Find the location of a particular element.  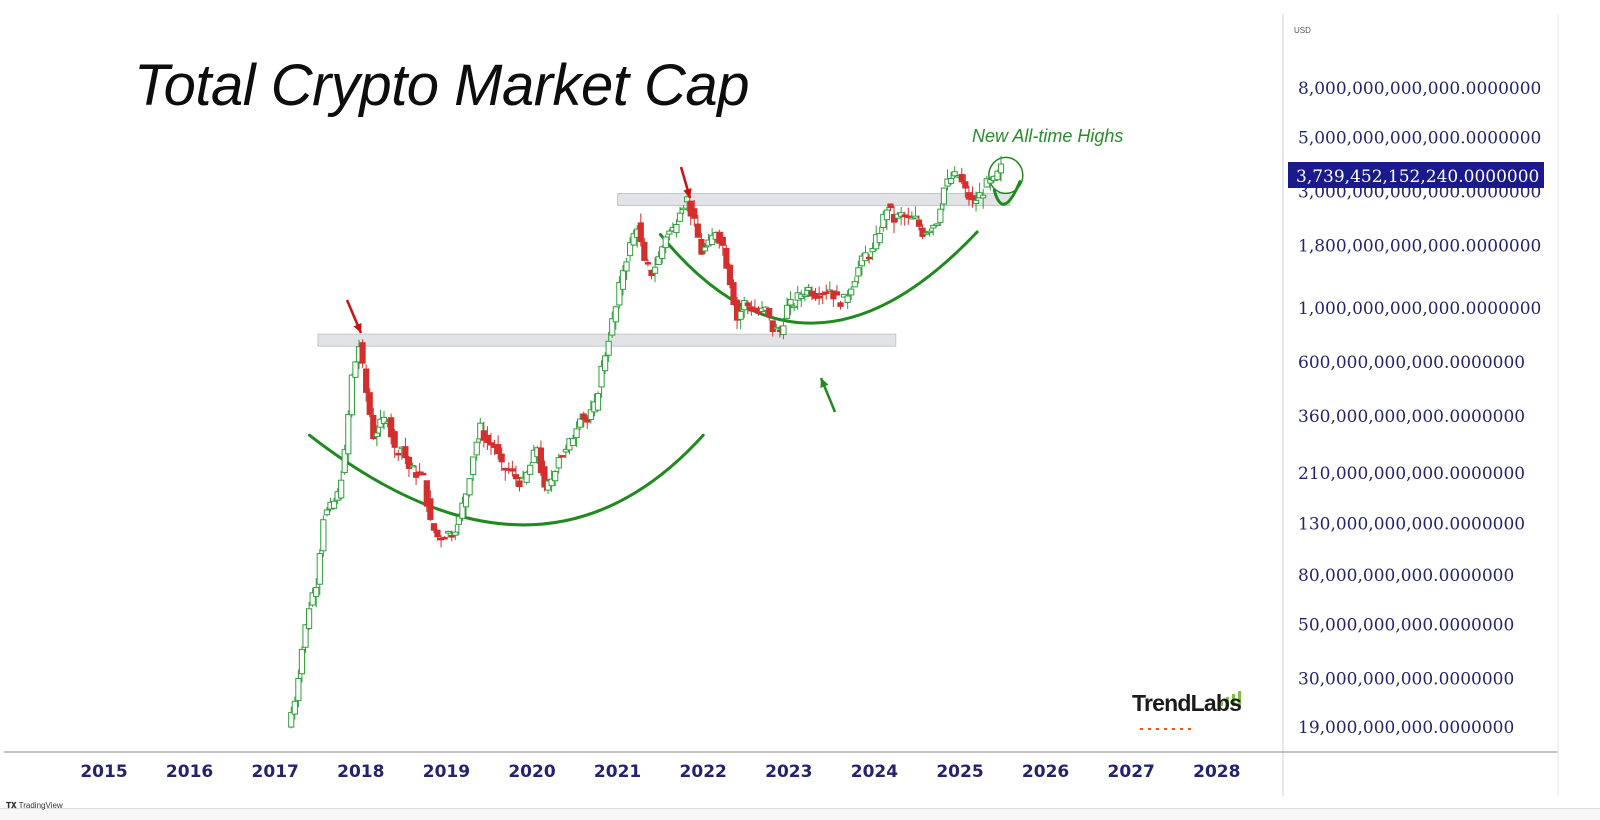

resistance-zones is located at coordinates (664, 269).